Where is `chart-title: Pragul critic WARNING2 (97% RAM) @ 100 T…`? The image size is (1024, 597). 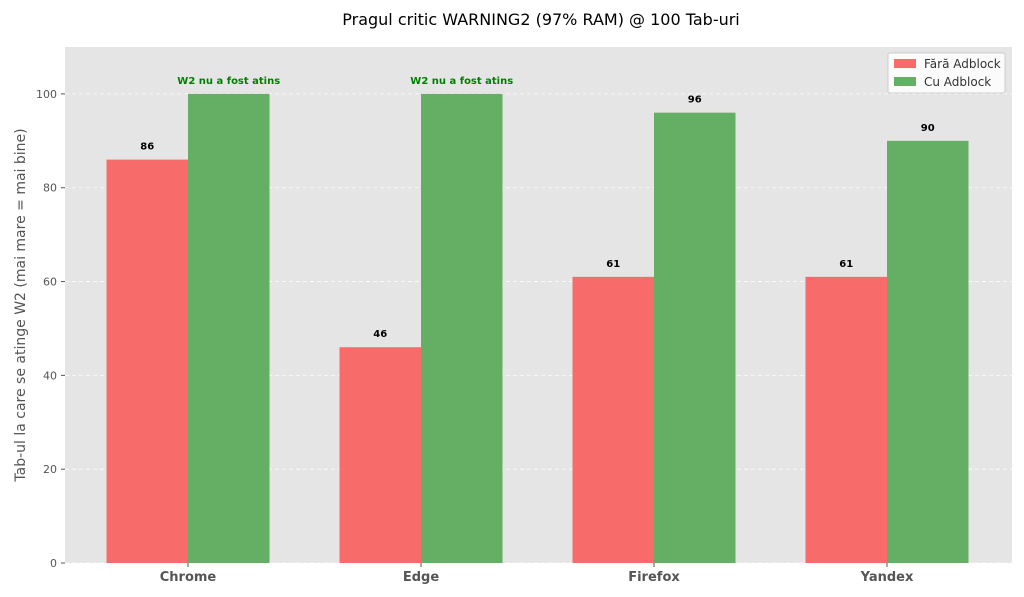
chart-title: Pragul critic WARNING2 (97% RAM) @ 100 T… is located at coordinates (541, 19).